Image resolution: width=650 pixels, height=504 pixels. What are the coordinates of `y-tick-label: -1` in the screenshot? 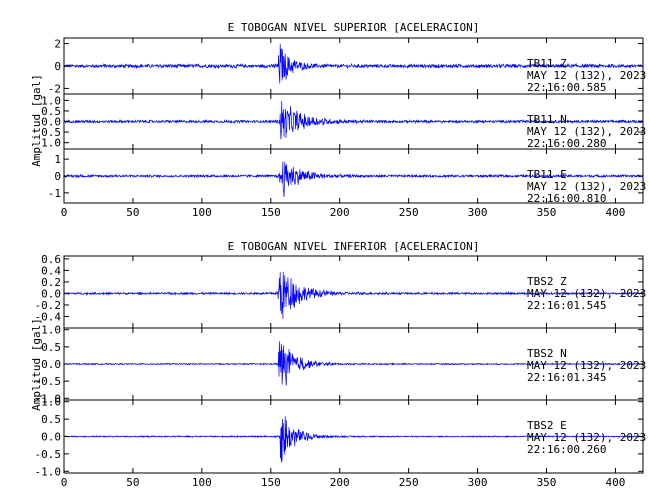 It's located at (54, 193).